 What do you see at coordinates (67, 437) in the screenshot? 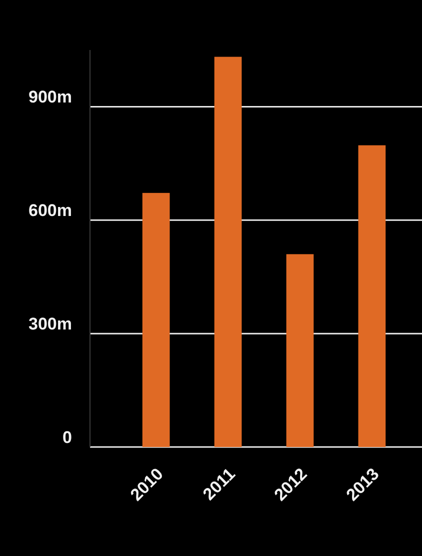
I see `y-tick-label: 0` at bounding box center [67, 437].